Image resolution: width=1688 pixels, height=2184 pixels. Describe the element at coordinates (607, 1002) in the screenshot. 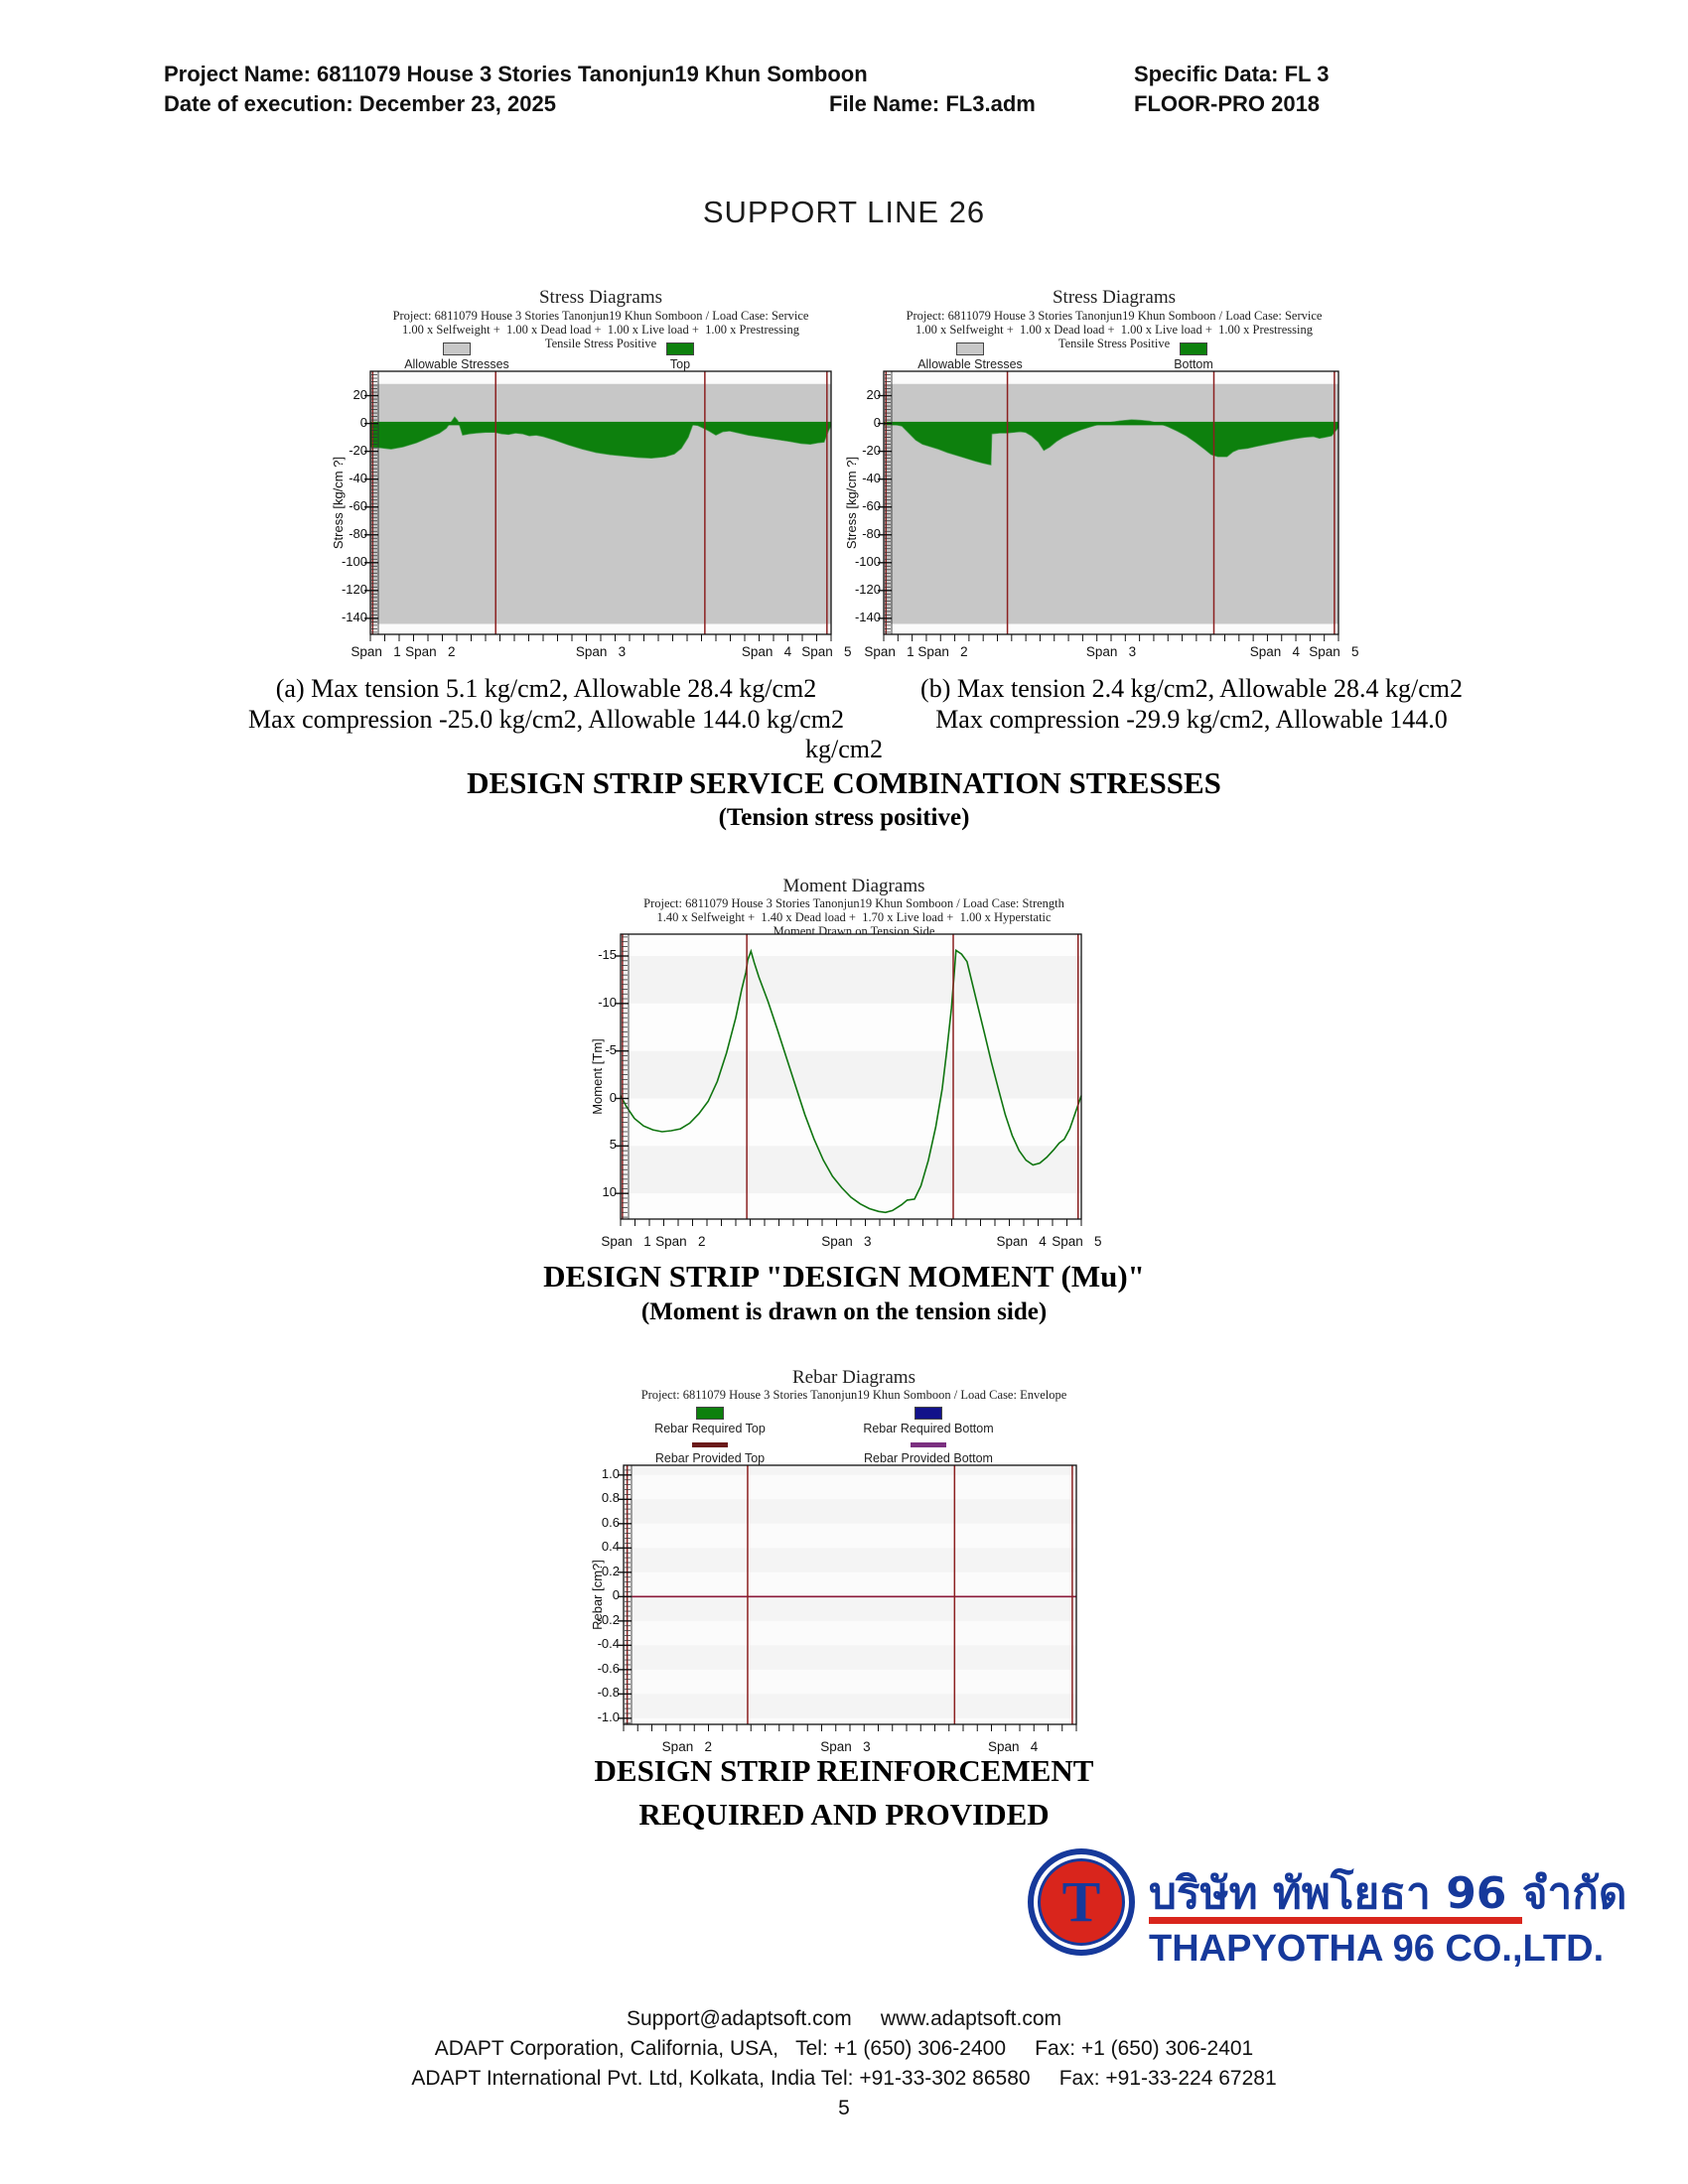

I see `y-tick-label: -10` at that location.